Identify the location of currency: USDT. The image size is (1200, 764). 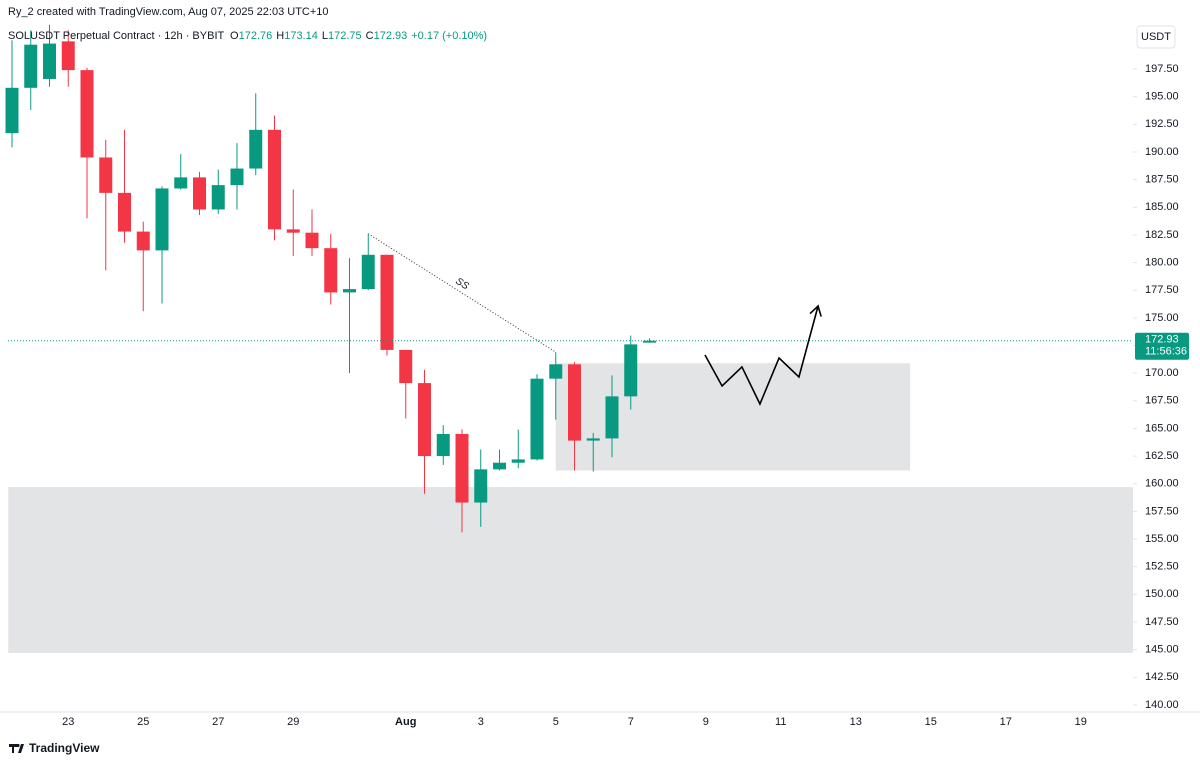
(1156, 37).